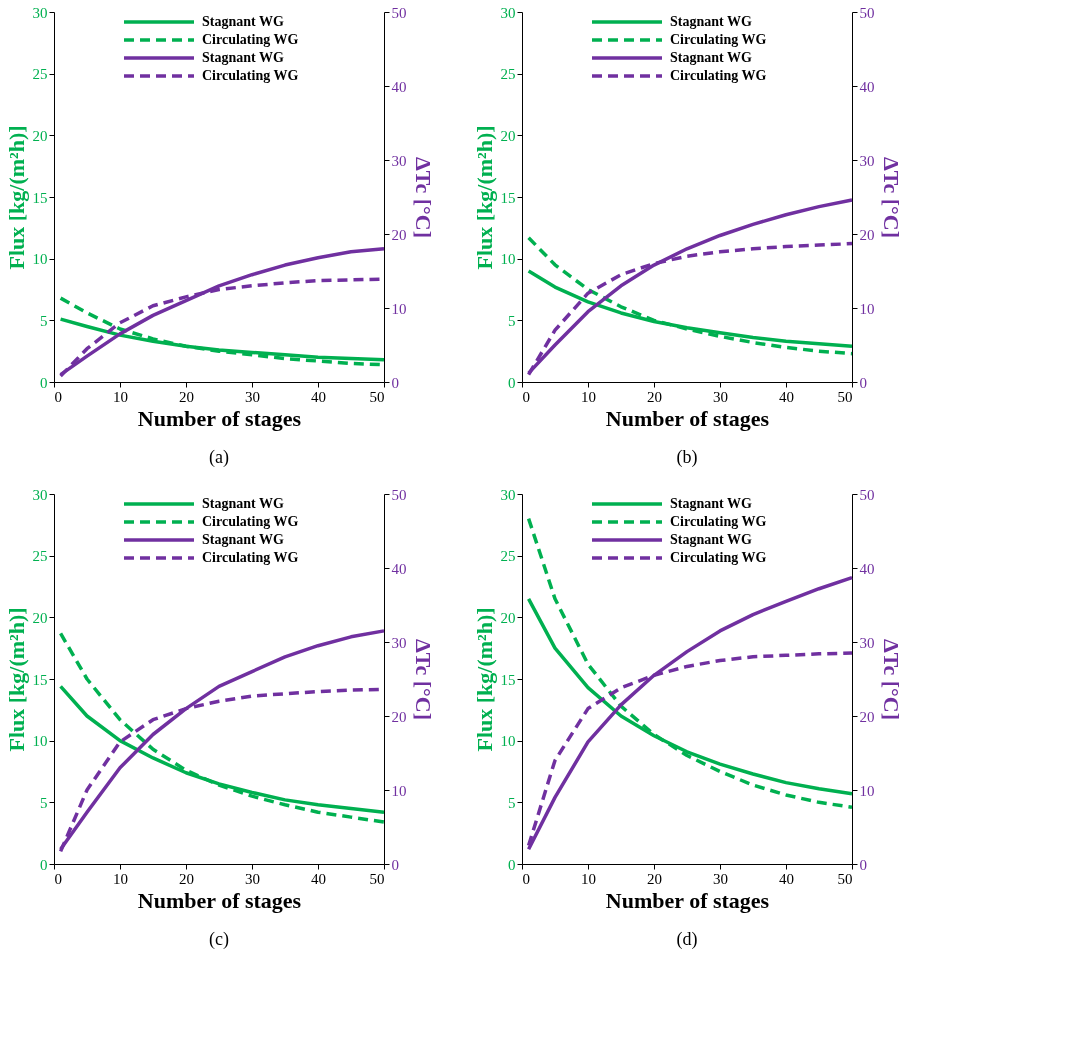 Image resolution: width=1075 pixels, height=1048 pixels. I want to click on text: (c), so click(219, 939).